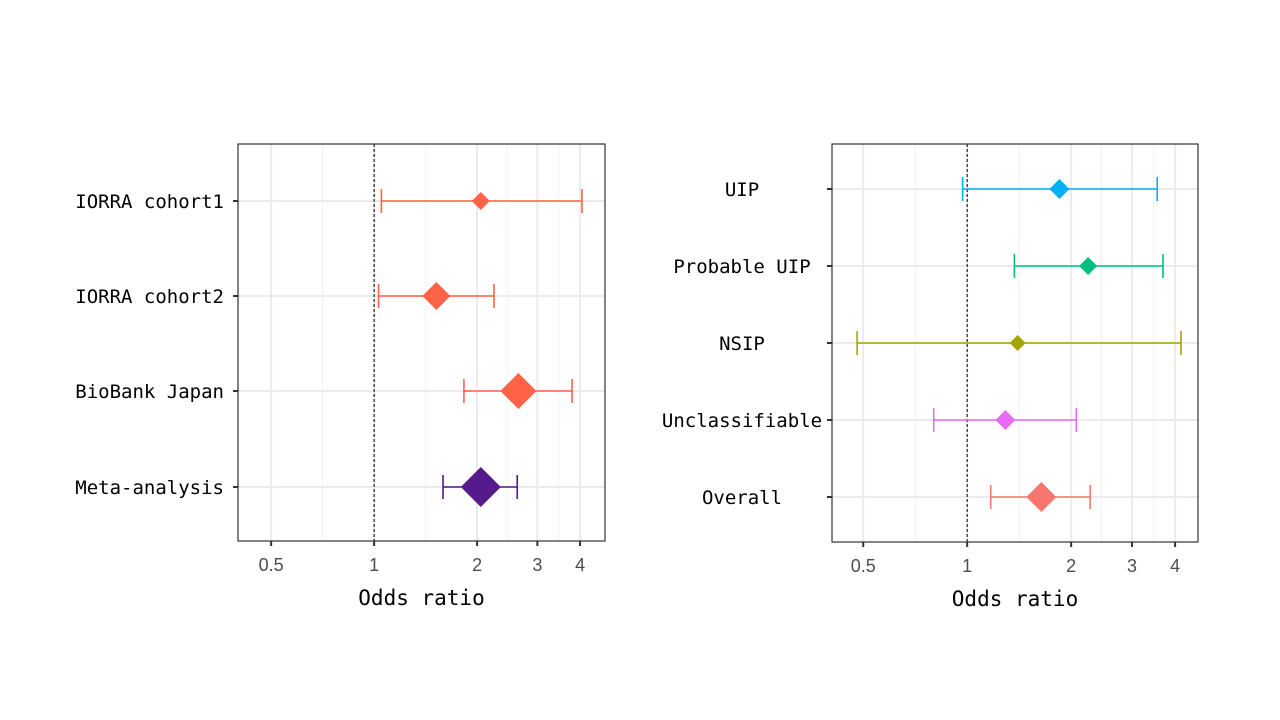 This screenshot has width=1280, height=720. What do you see at coordinates (742, 344) in the screenshot?
I see `row-label: NSIP` at bounding box center [742, 344].